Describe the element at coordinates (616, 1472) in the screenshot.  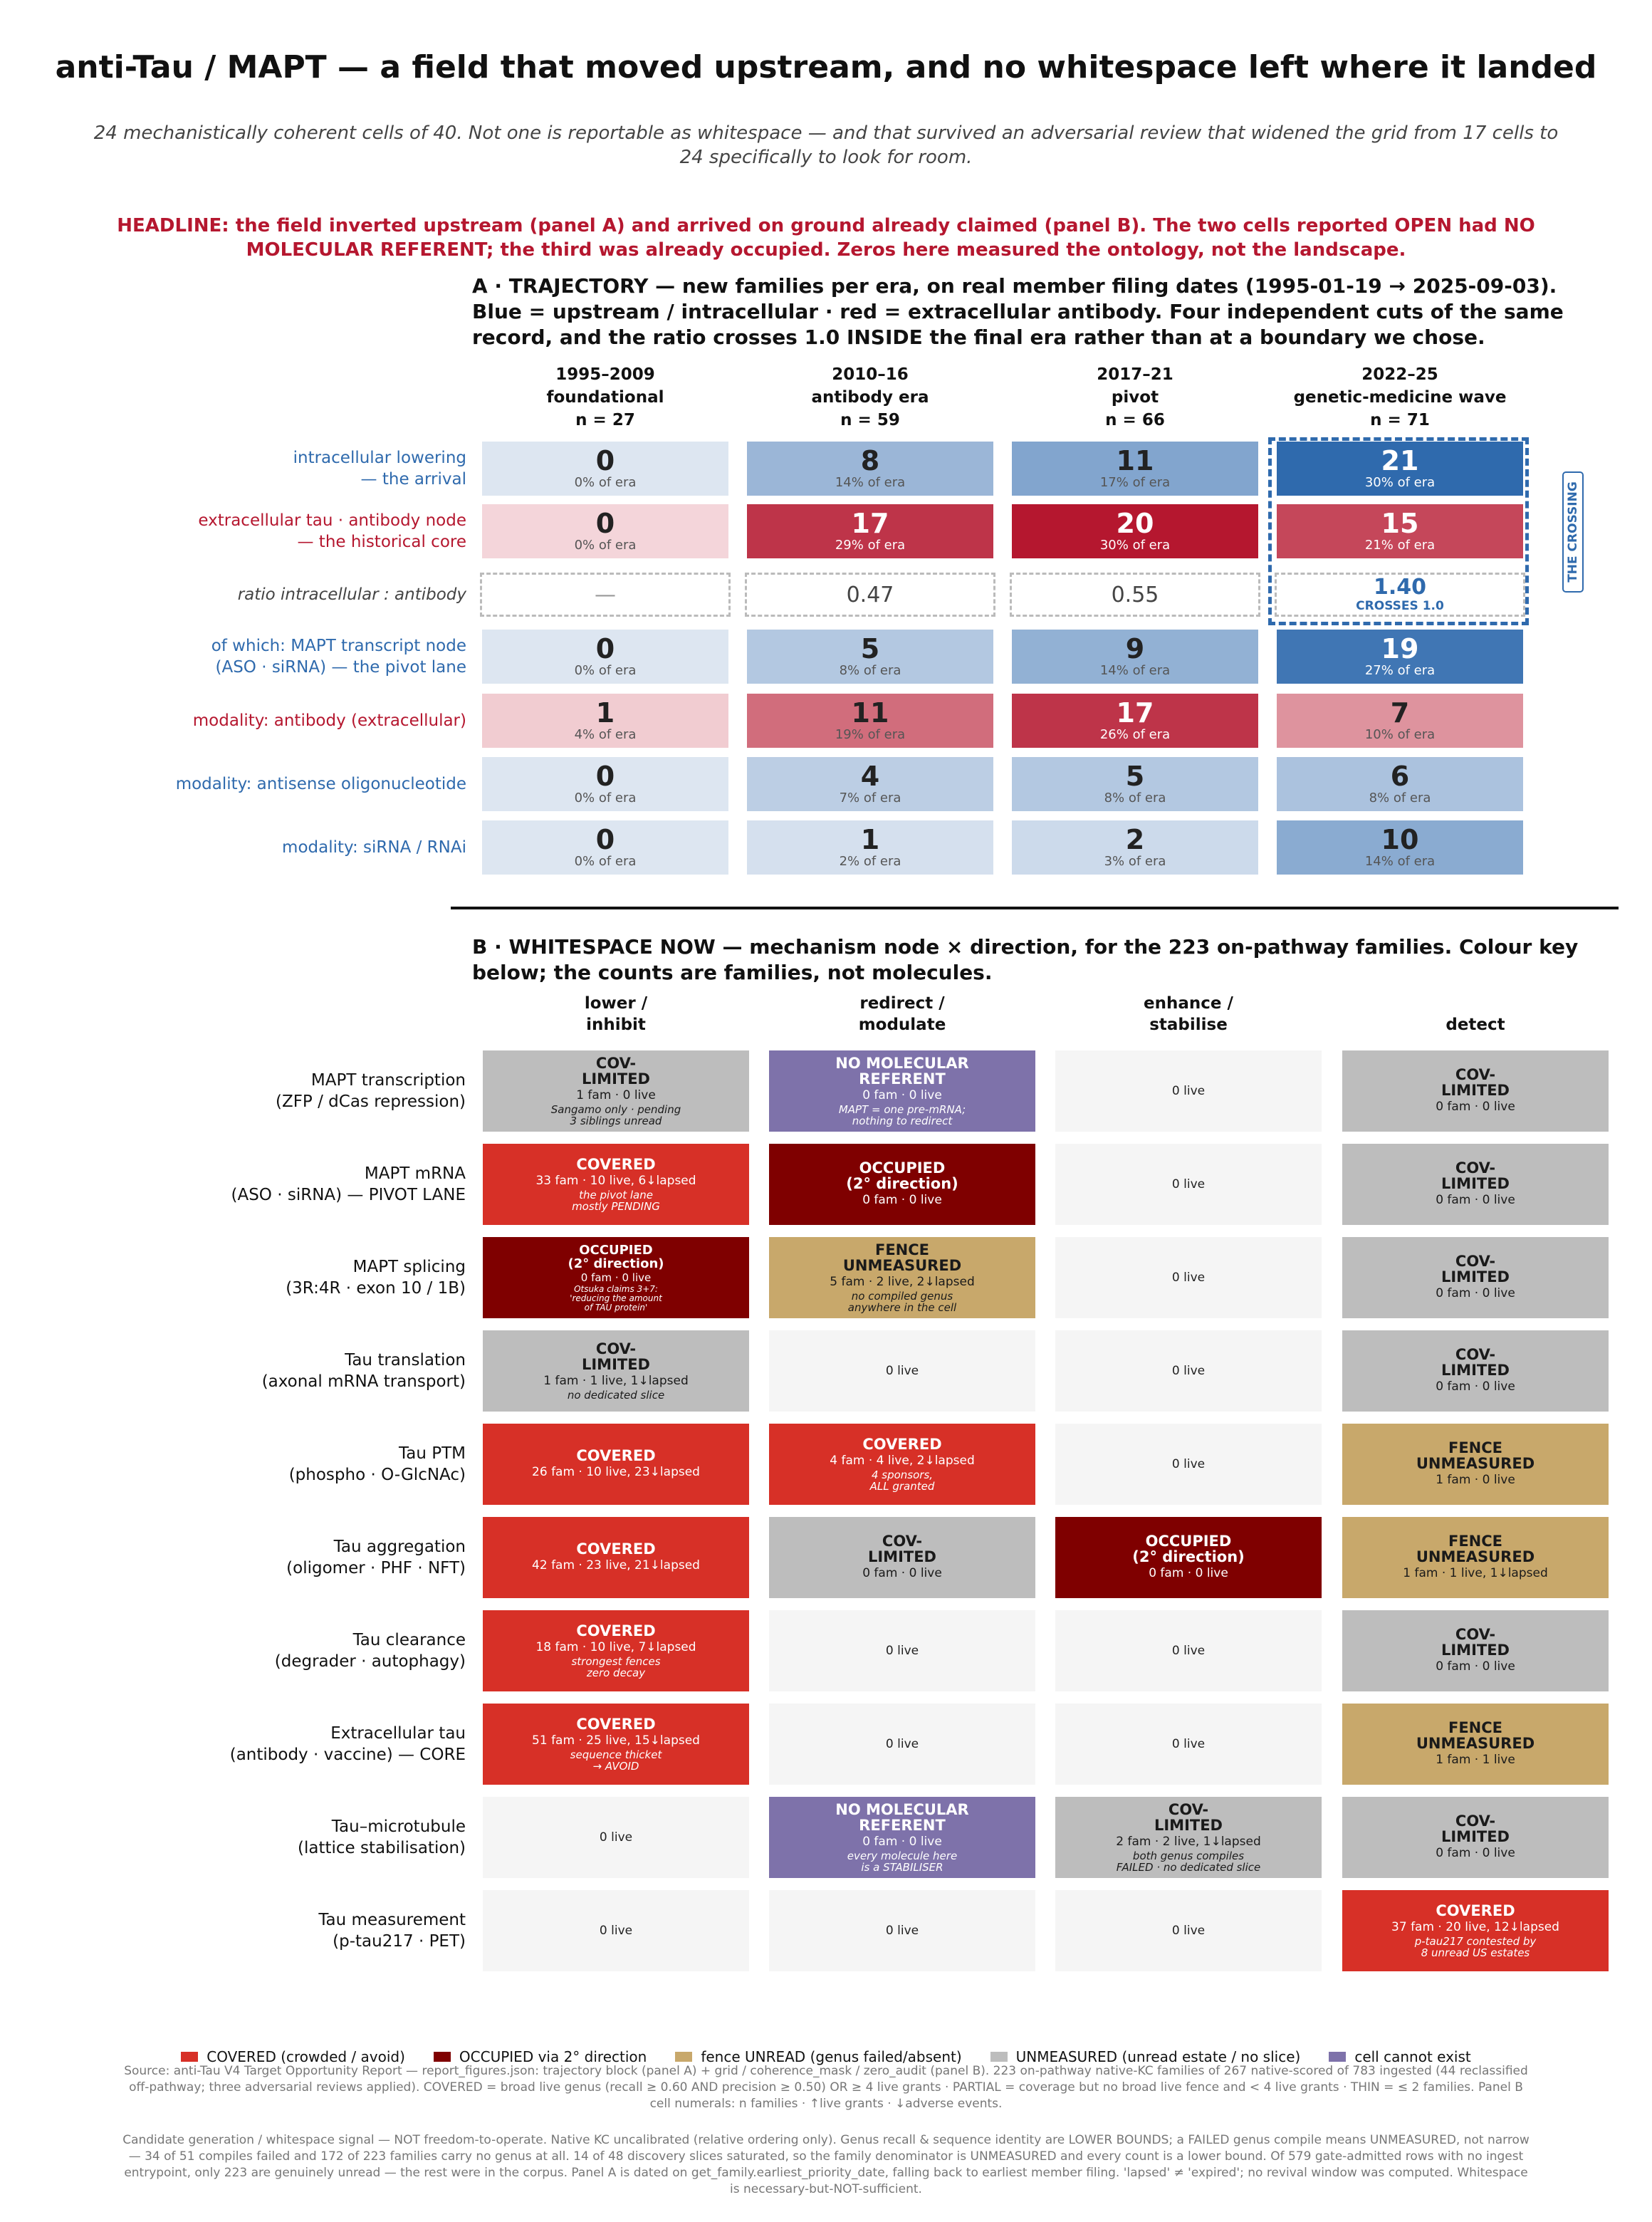
I see `cell-counts: 26 fam · 10 live, 23↓lapsed` at that location.